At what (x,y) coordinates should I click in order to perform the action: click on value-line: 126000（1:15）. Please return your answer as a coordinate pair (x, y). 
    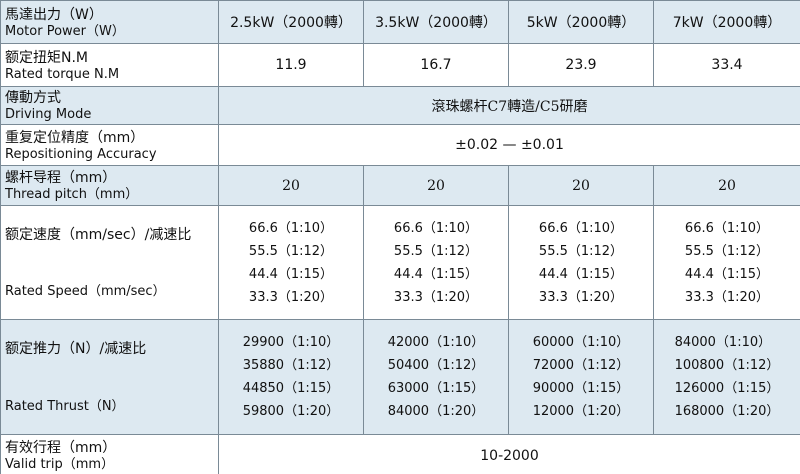
    Looking at the image, I should click on (727, 388).